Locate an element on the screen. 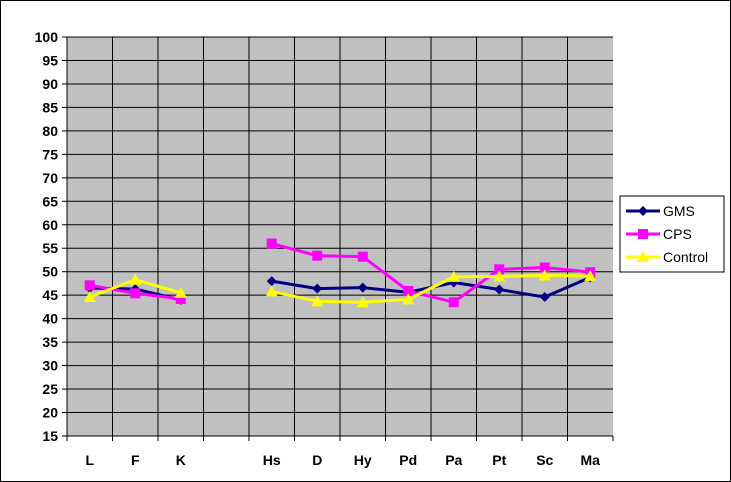  x-tick-label: Pt is located at coordinates (499, 460).